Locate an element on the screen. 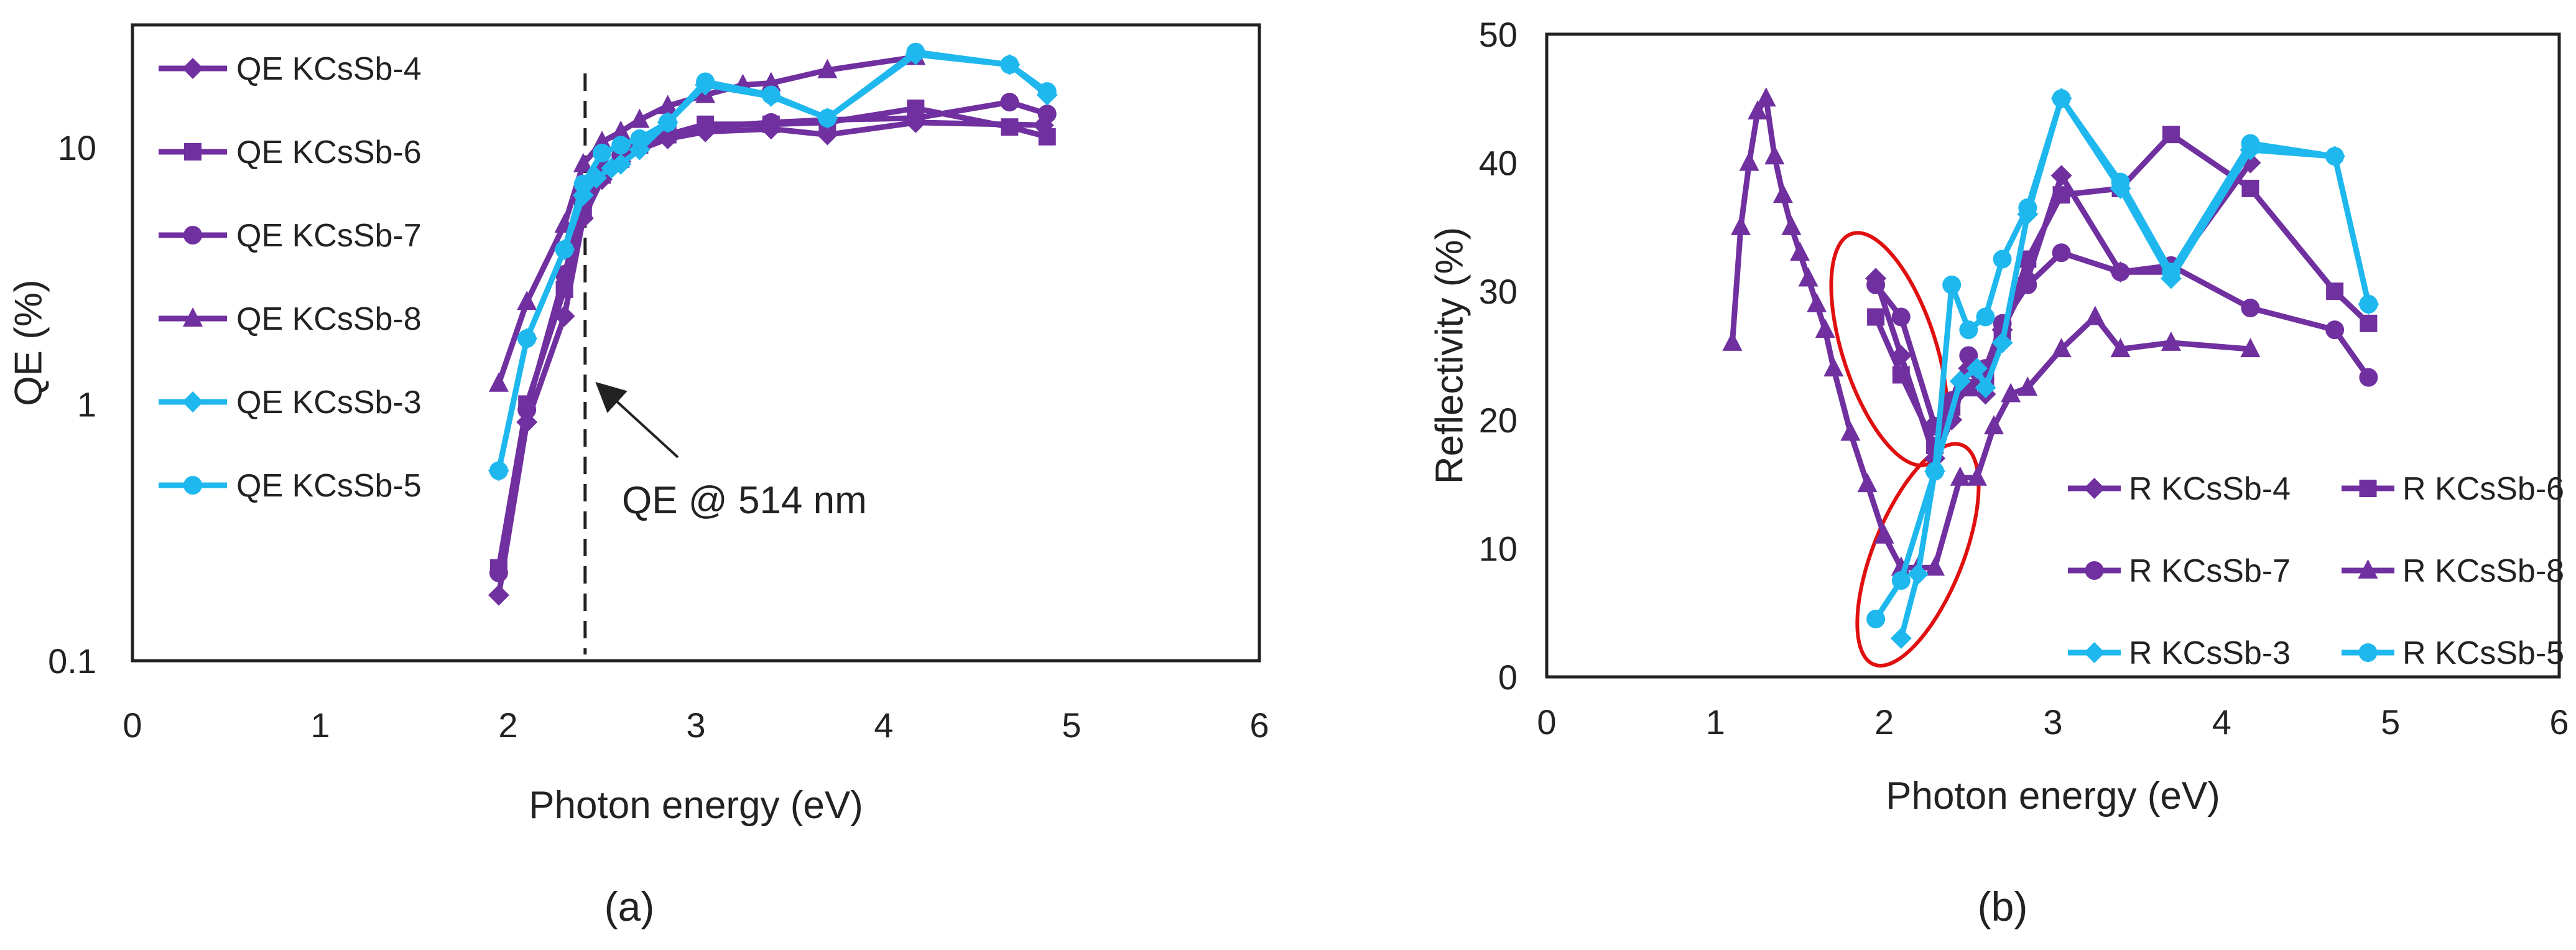  x-tick-label: 3 is located at coordinates (2052, 722).